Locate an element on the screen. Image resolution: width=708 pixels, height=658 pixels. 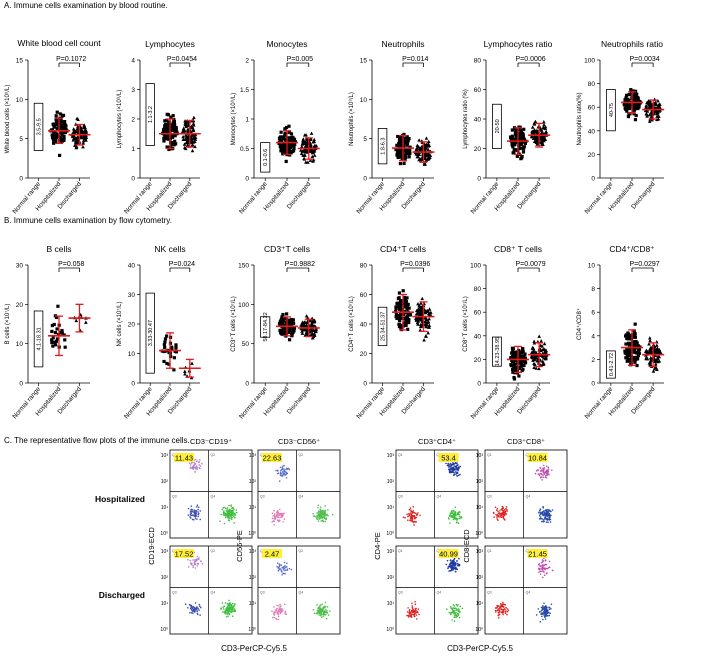
quadrant-code: Q4 is located at coordinates (439, 496).